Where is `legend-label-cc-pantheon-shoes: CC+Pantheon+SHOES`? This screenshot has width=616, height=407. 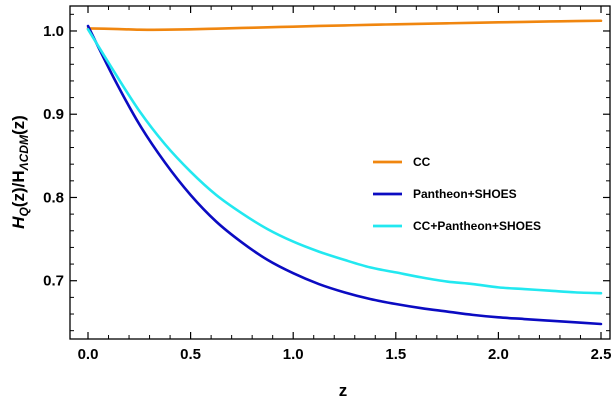 legend-label-cc-pantheon-shoes: CC+Pantheon+SHOES is located at coordinates (477, 226).